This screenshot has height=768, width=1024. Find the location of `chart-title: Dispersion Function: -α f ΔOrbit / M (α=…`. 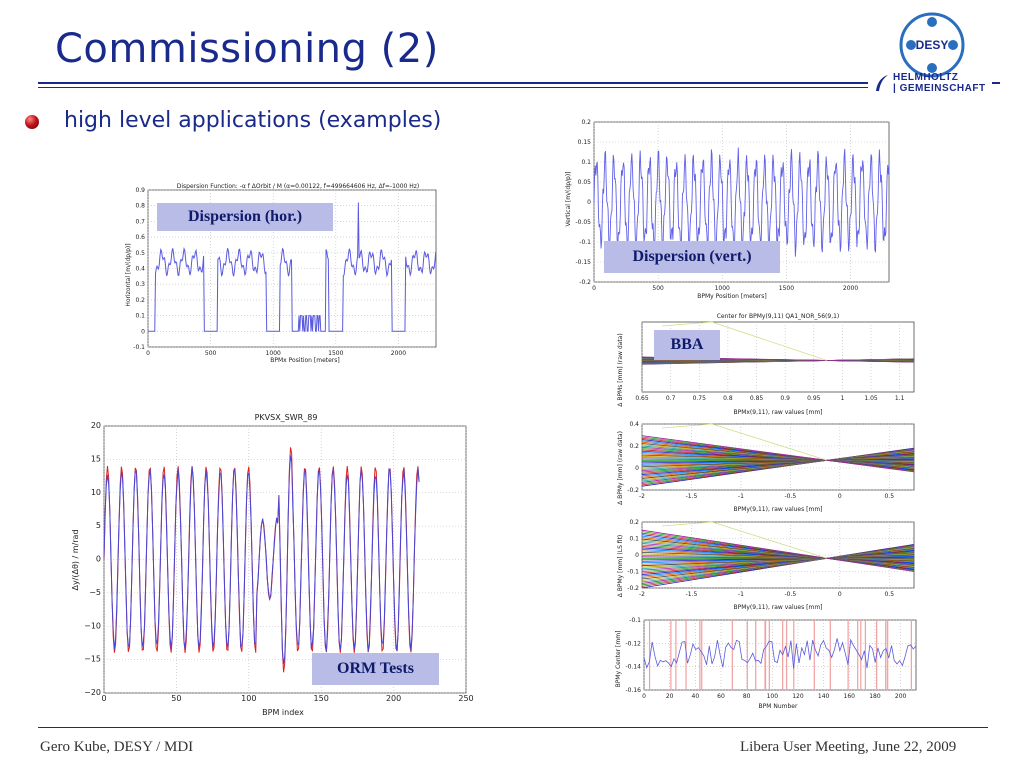

chart-title: Dispersion Function: -α f ΔOrbit / M (α=… is located at coordinates (298, 186).